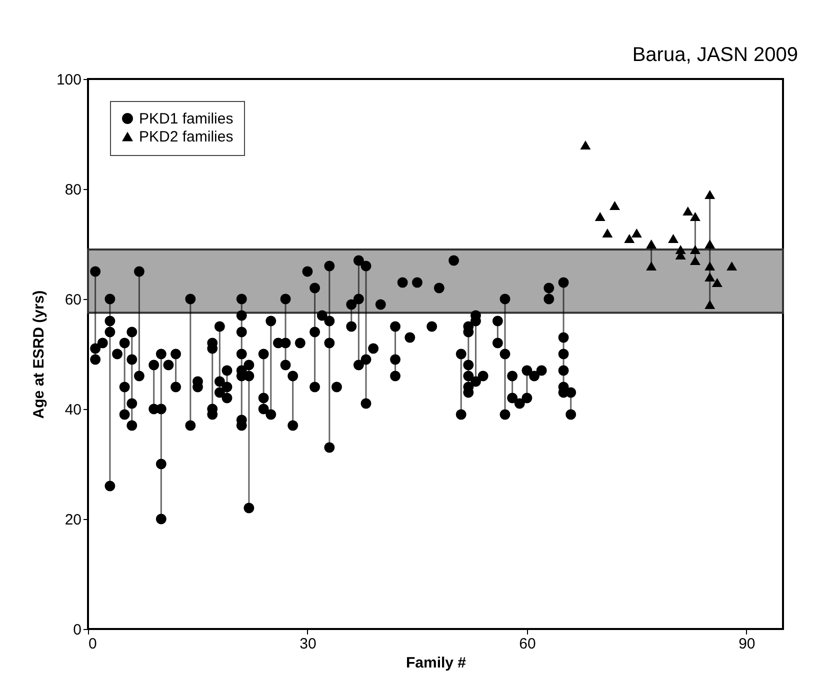 Image resolution: width=831 pixels, height=676 pixels. Describe the element at coordinates (73, 300) in the screenshot. I see `y-tick-label: 60` at that location.